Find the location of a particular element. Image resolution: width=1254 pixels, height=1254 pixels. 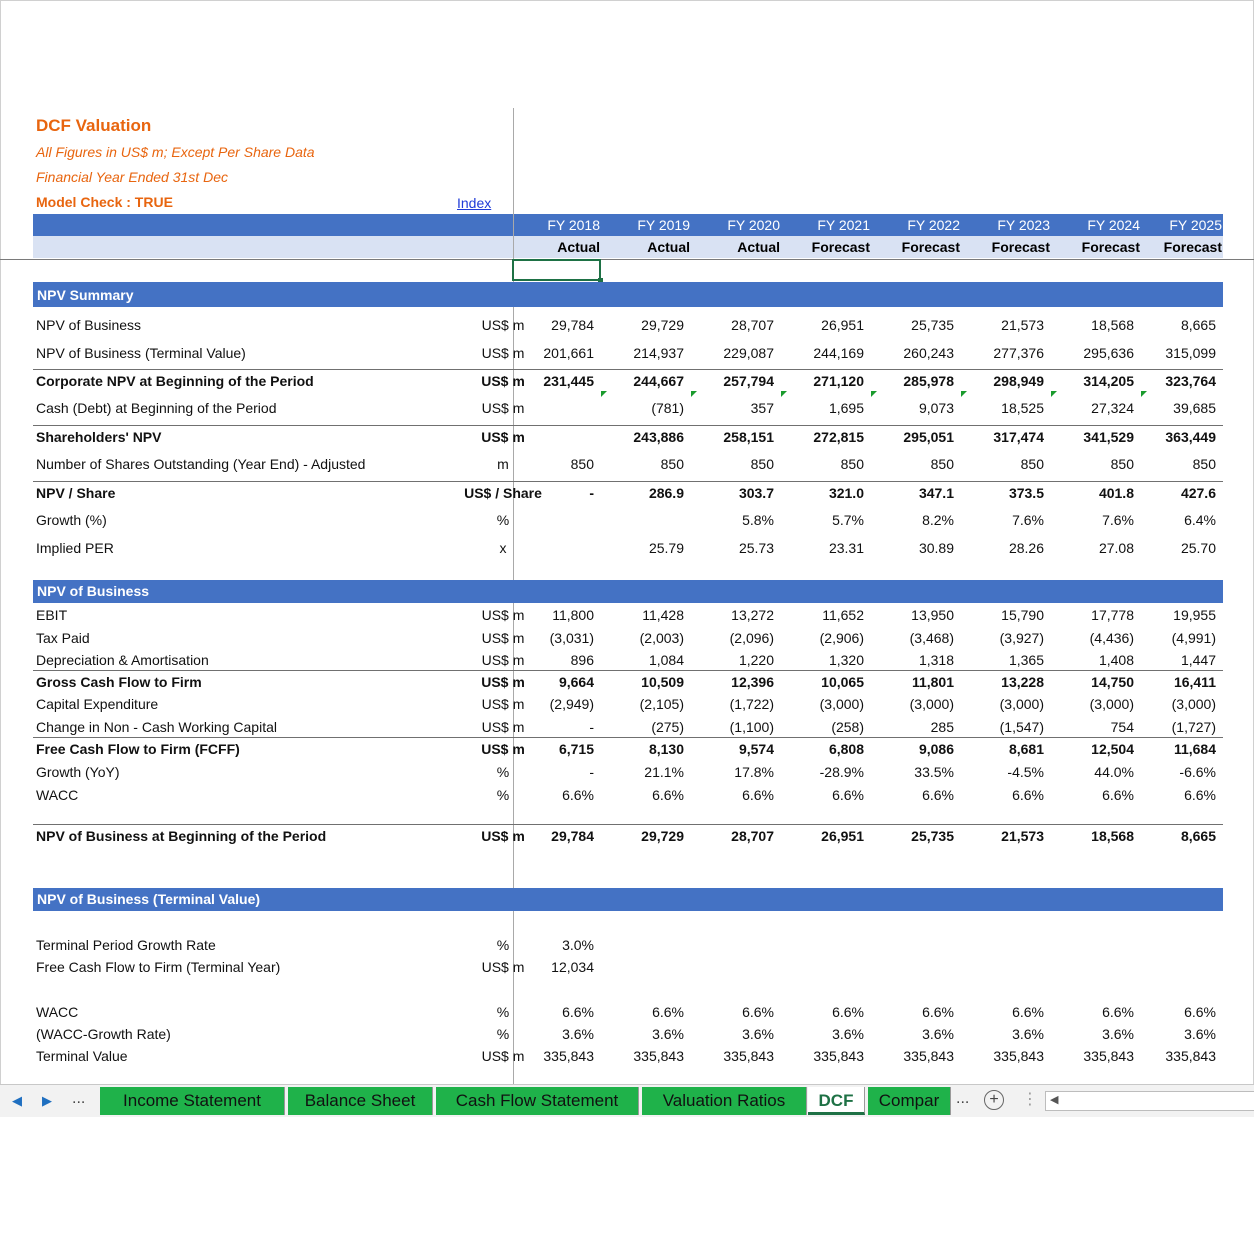

cell-value: 303.7 is located at coordinates (756, 493).